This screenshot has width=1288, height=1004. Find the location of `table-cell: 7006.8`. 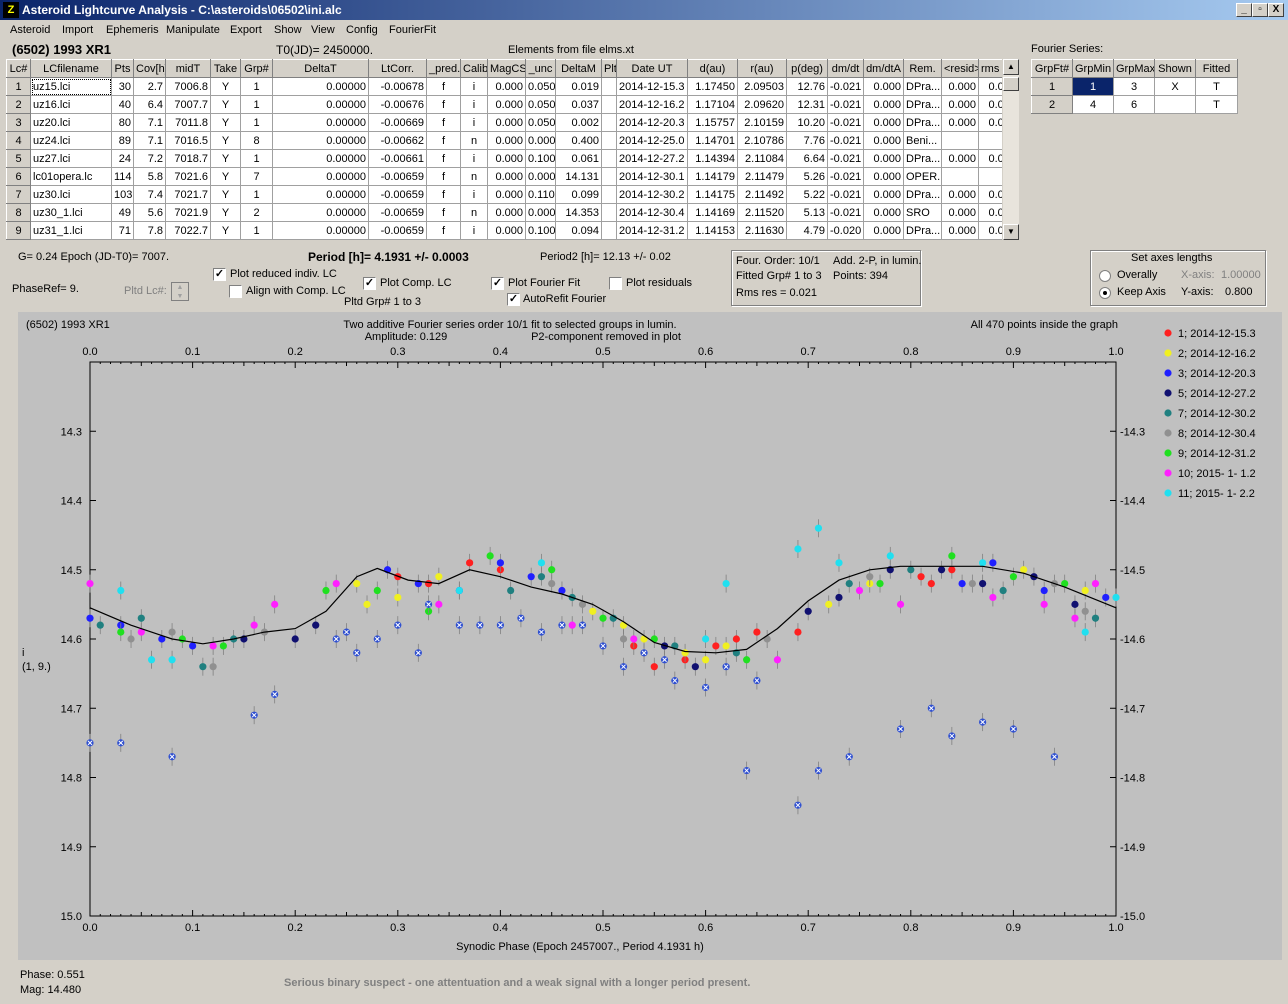

table-cell: 7006.8 is located at coordinates (188, 86).